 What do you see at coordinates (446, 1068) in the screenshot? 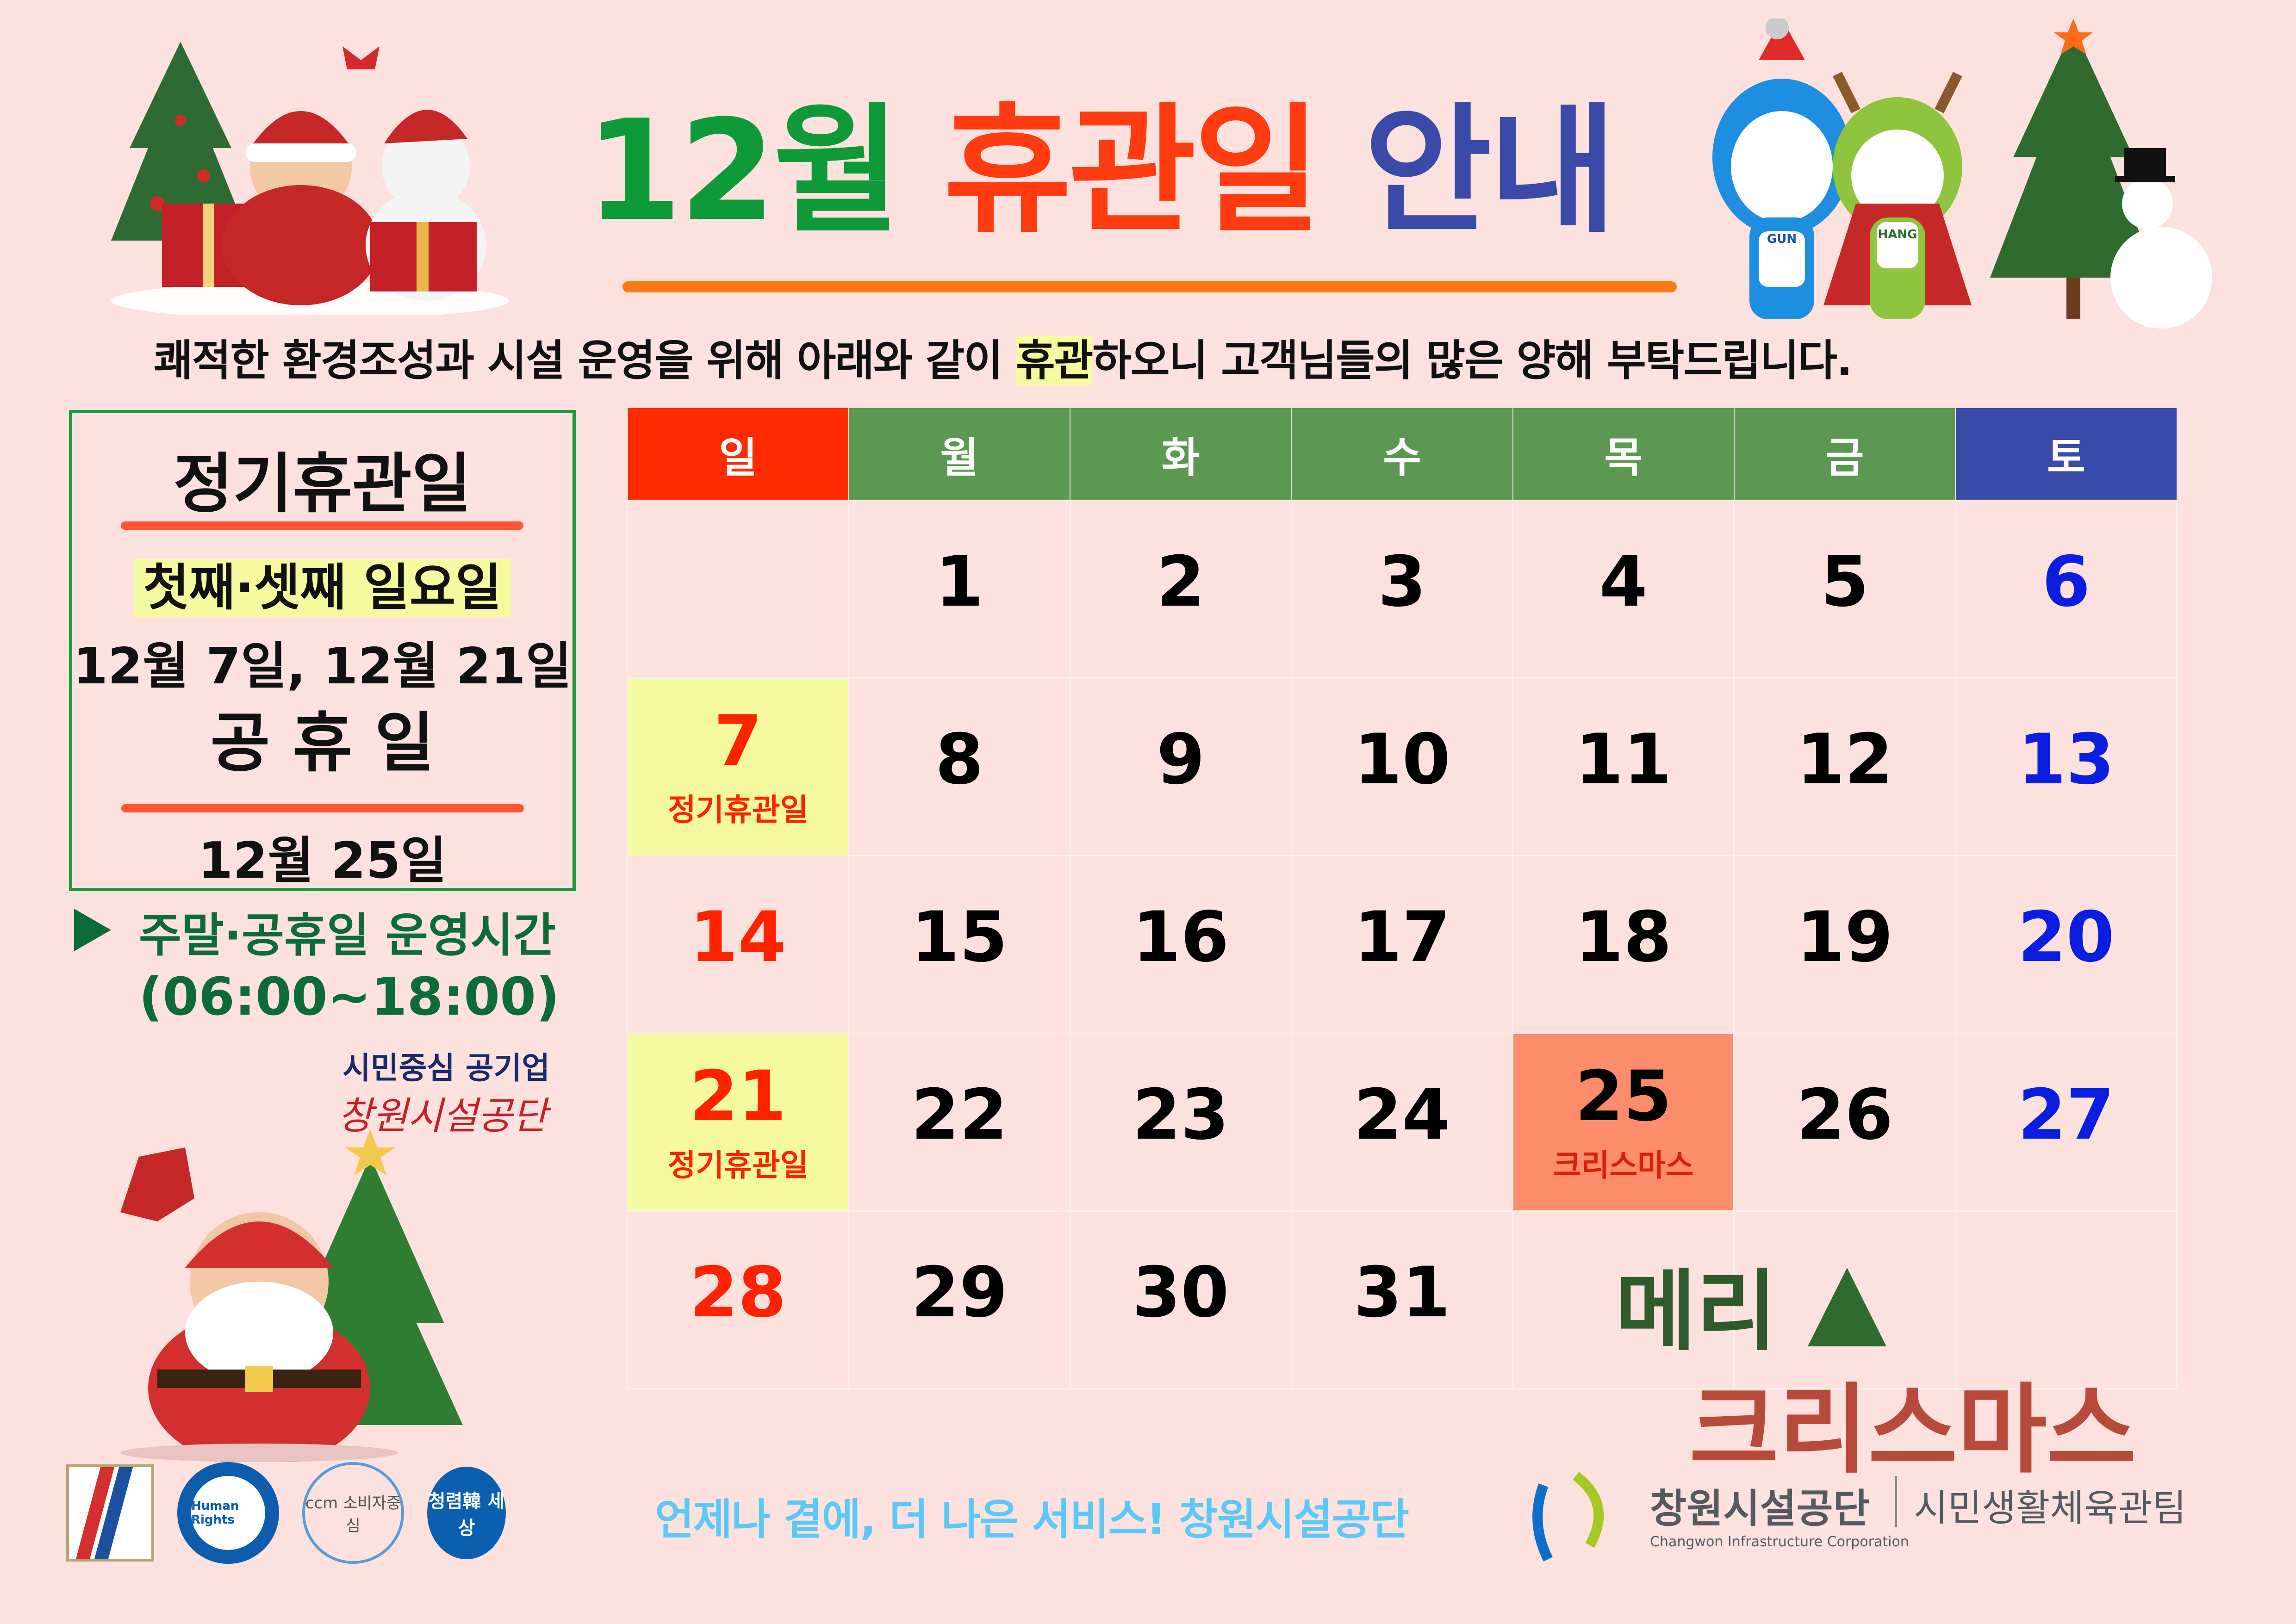
I see `org-tagline: 시민중심 공기업` at bounding box center [446, 1068].